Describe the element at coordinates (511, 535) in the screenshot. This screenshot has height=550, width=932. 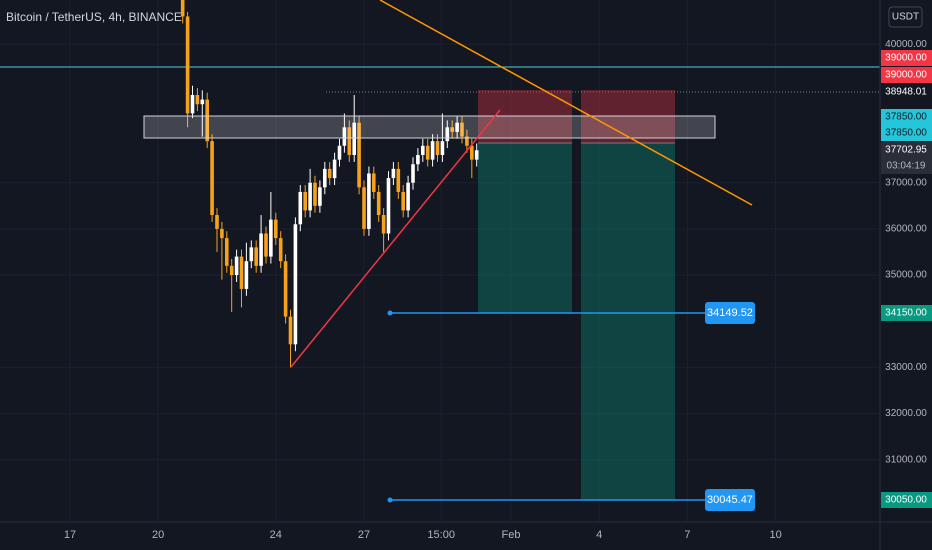
I see `x-tick-label: Feb` at that location.